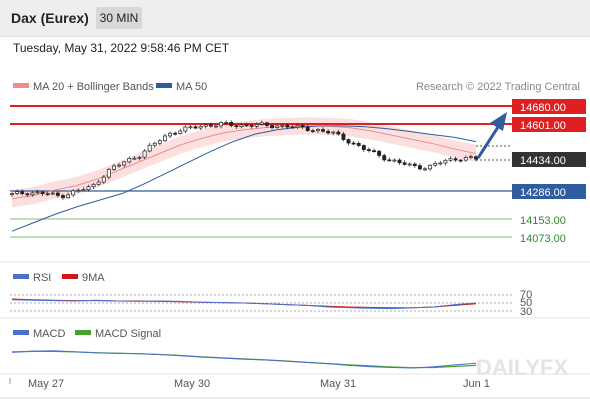 Image resolution: width=590 pixels, height=400 pixels. What do you see at coordinates (543, 108) in the screenshot?
I see `level-label-14680: 14680.00` at bounding box center [543, 108].